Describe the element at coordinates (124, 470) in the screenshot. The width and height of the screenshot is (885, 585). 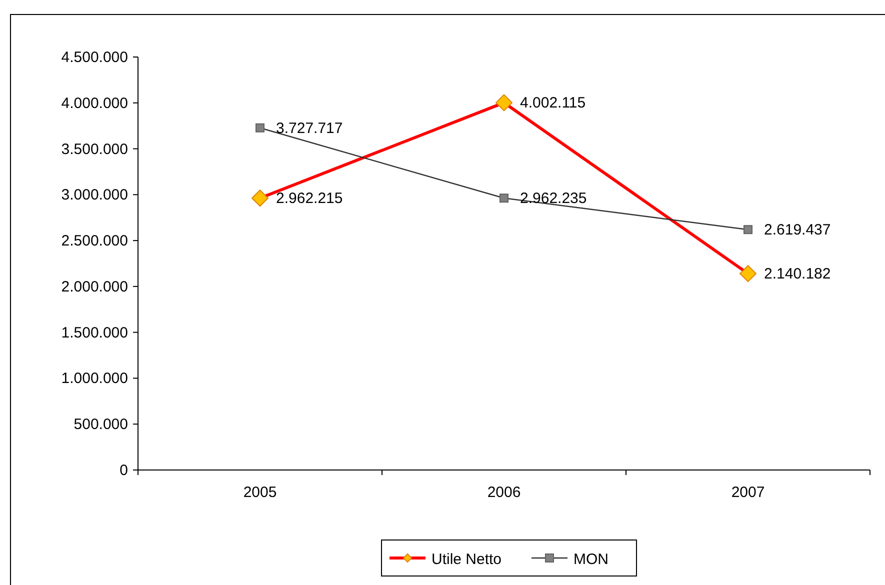
I see `y-tick-label: 0` at that location.